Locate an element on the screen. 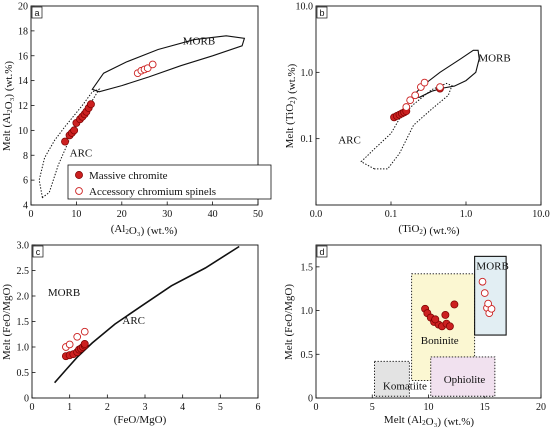 This screenshot has height=437, width=550. x-tick-label: 30 is located at coordinates (167, 214).